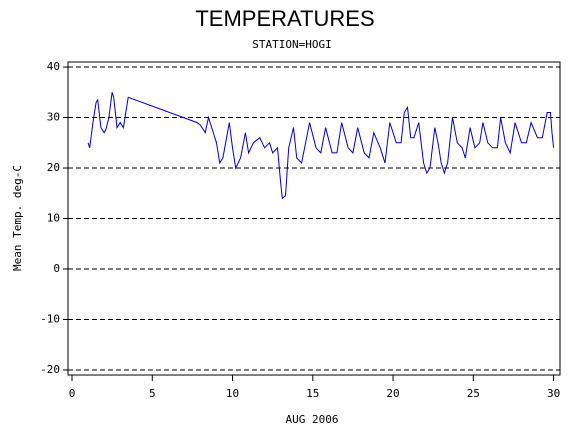 This screenshot has width=570, height=430. Describe the element at coordinates (312, 419) in the screenshot. I see `x-axis-label: AUG 2006` at that location.